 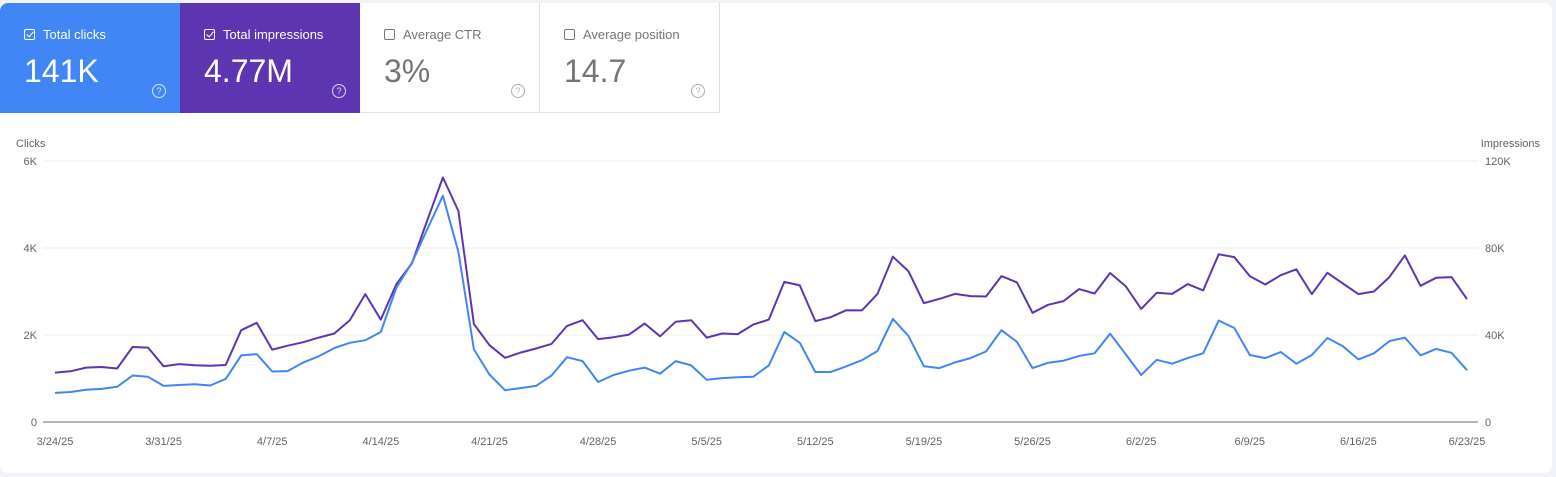 I want to click on x-tick-label: 3/31/25, so click(x=163, y=442).